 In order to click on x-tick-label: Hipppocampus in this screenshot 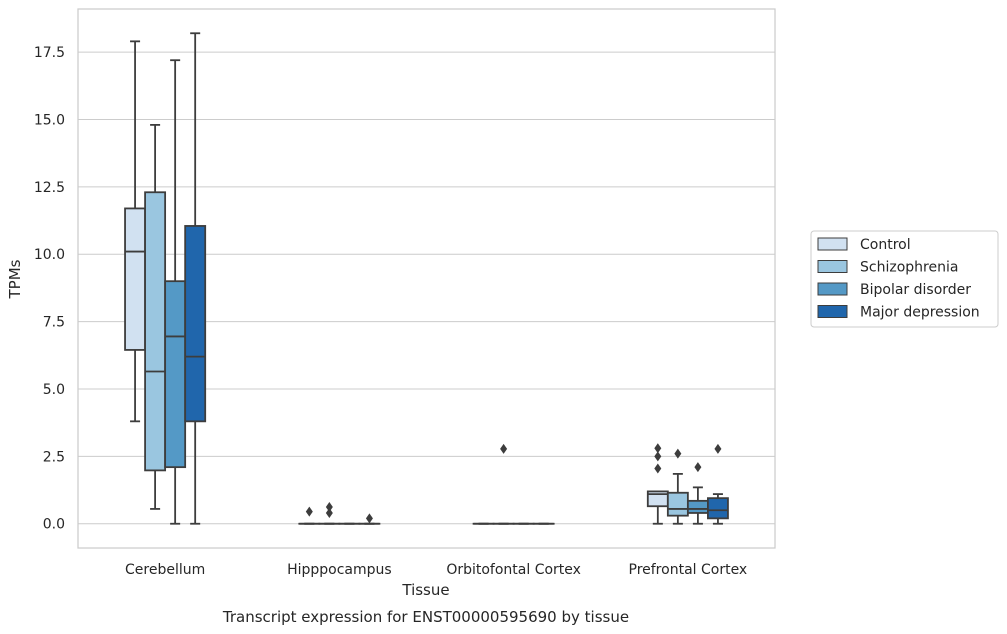, I will do `click(339, 570)`.